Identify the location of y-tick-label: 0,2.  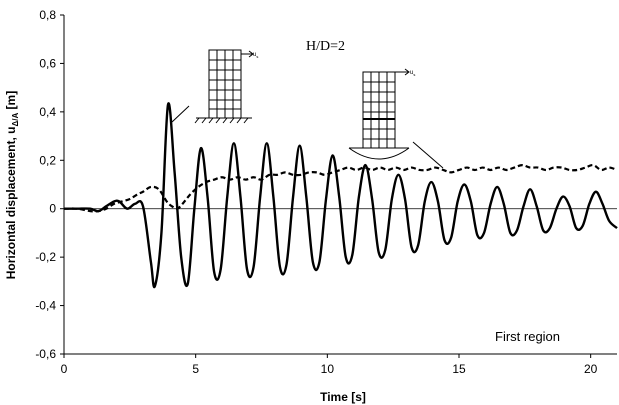
(47, 160).